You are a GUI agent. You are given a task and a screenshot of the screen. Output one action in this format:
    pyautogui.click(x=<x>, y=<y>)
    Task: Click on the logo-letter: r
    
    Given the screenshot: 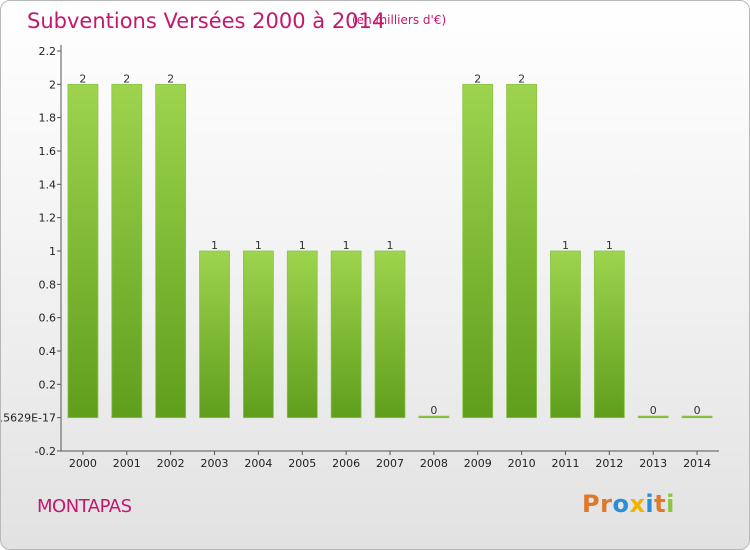 What is the action you would take?
    pyautogui.click(x=606, y=504)
    